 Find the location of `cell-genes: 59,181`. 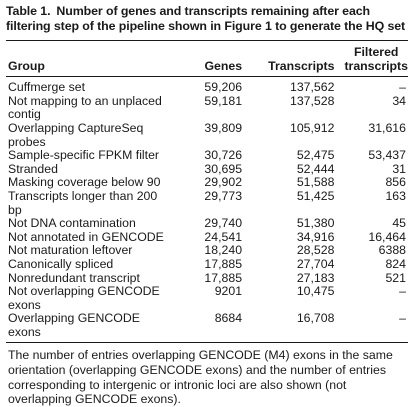

cell-genes: 59,181 is located at coordinates (223, 100).